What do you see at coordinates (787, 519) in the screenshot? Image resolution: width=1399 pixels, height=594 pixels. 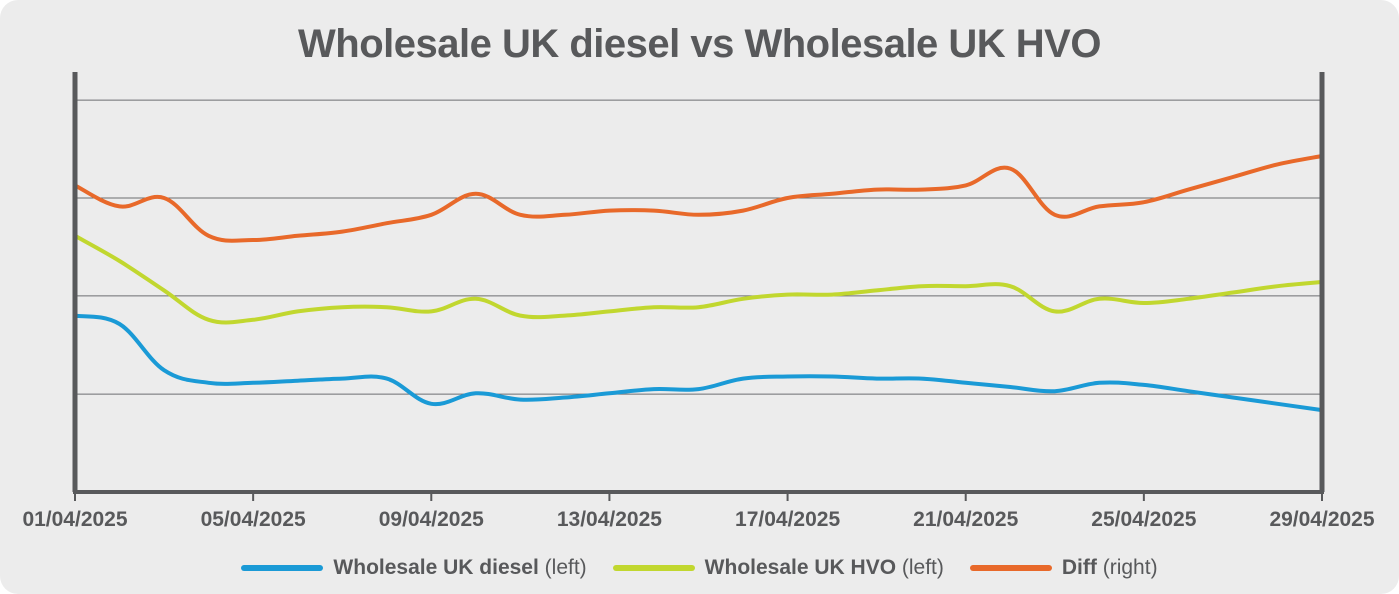 I see `x-tick-label: 17/04/2025` at bounding box center [787, 519].